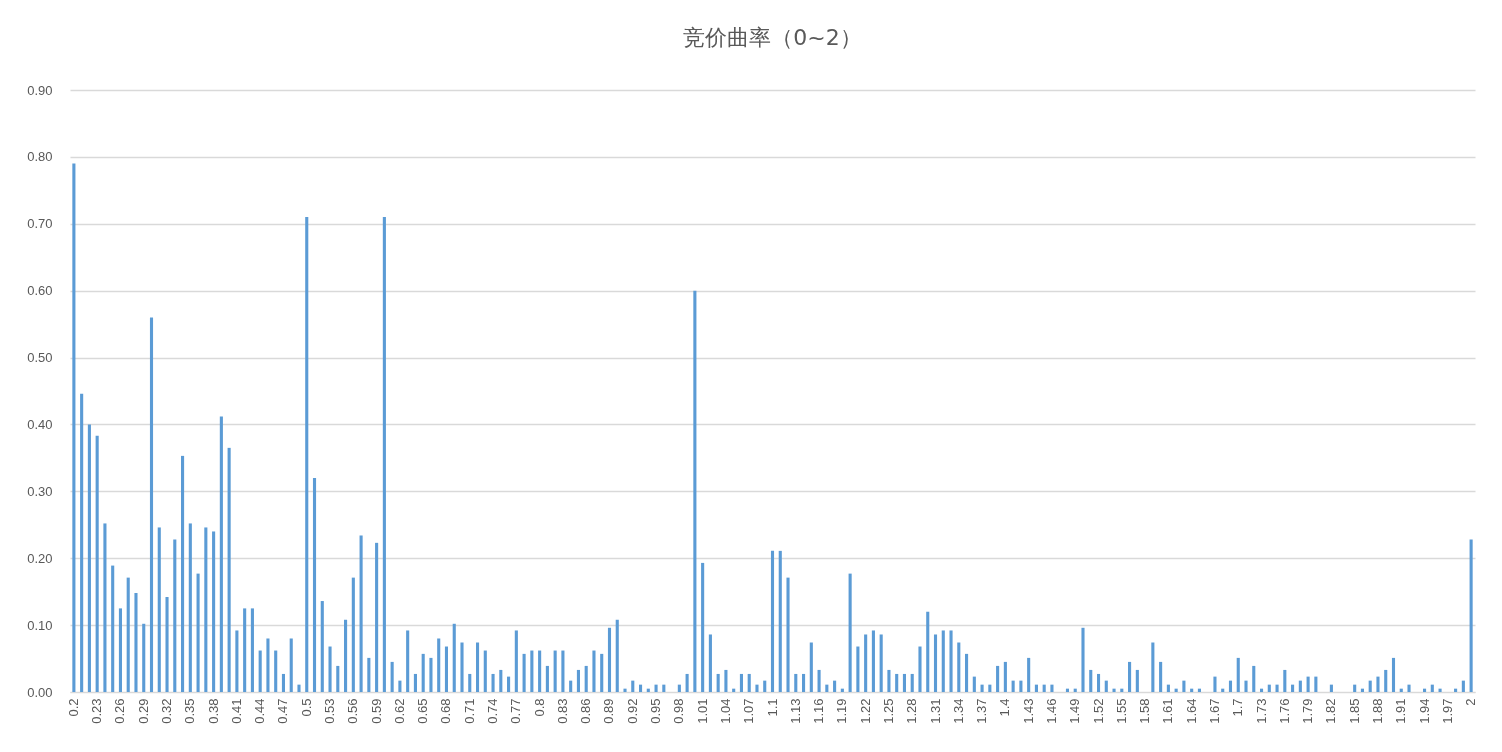 The width and height of the screenshot is (1502, 752). What do you see at coordinates (1214, 711) in the screenshot?
I see `x-tick-label: 1.67` at bounding box center [1214, 711].